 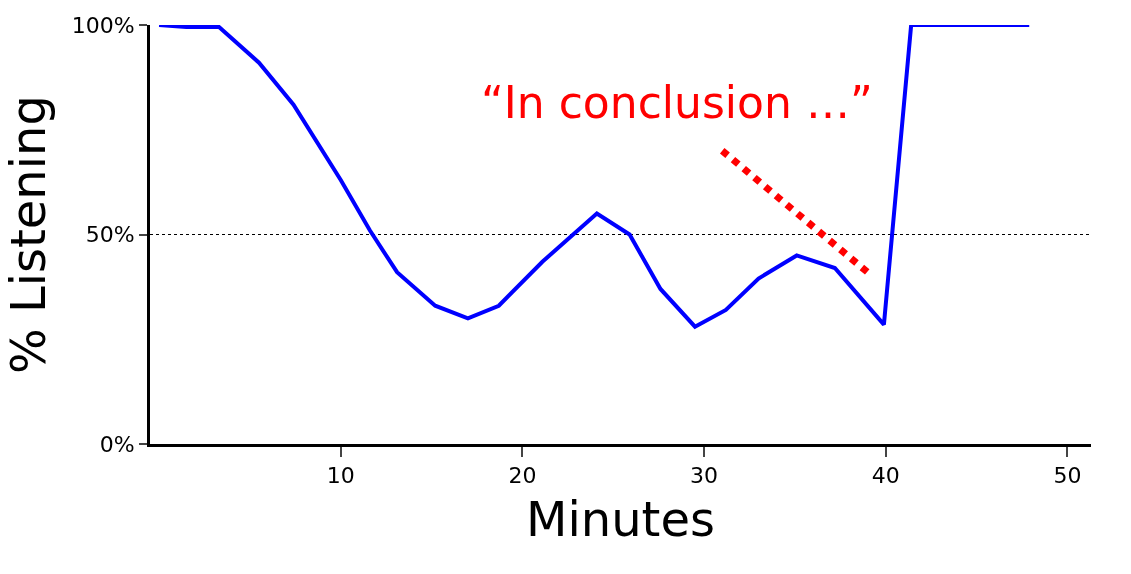 I want to click on y-tick-label: 50%, so click(x=110, y=235).